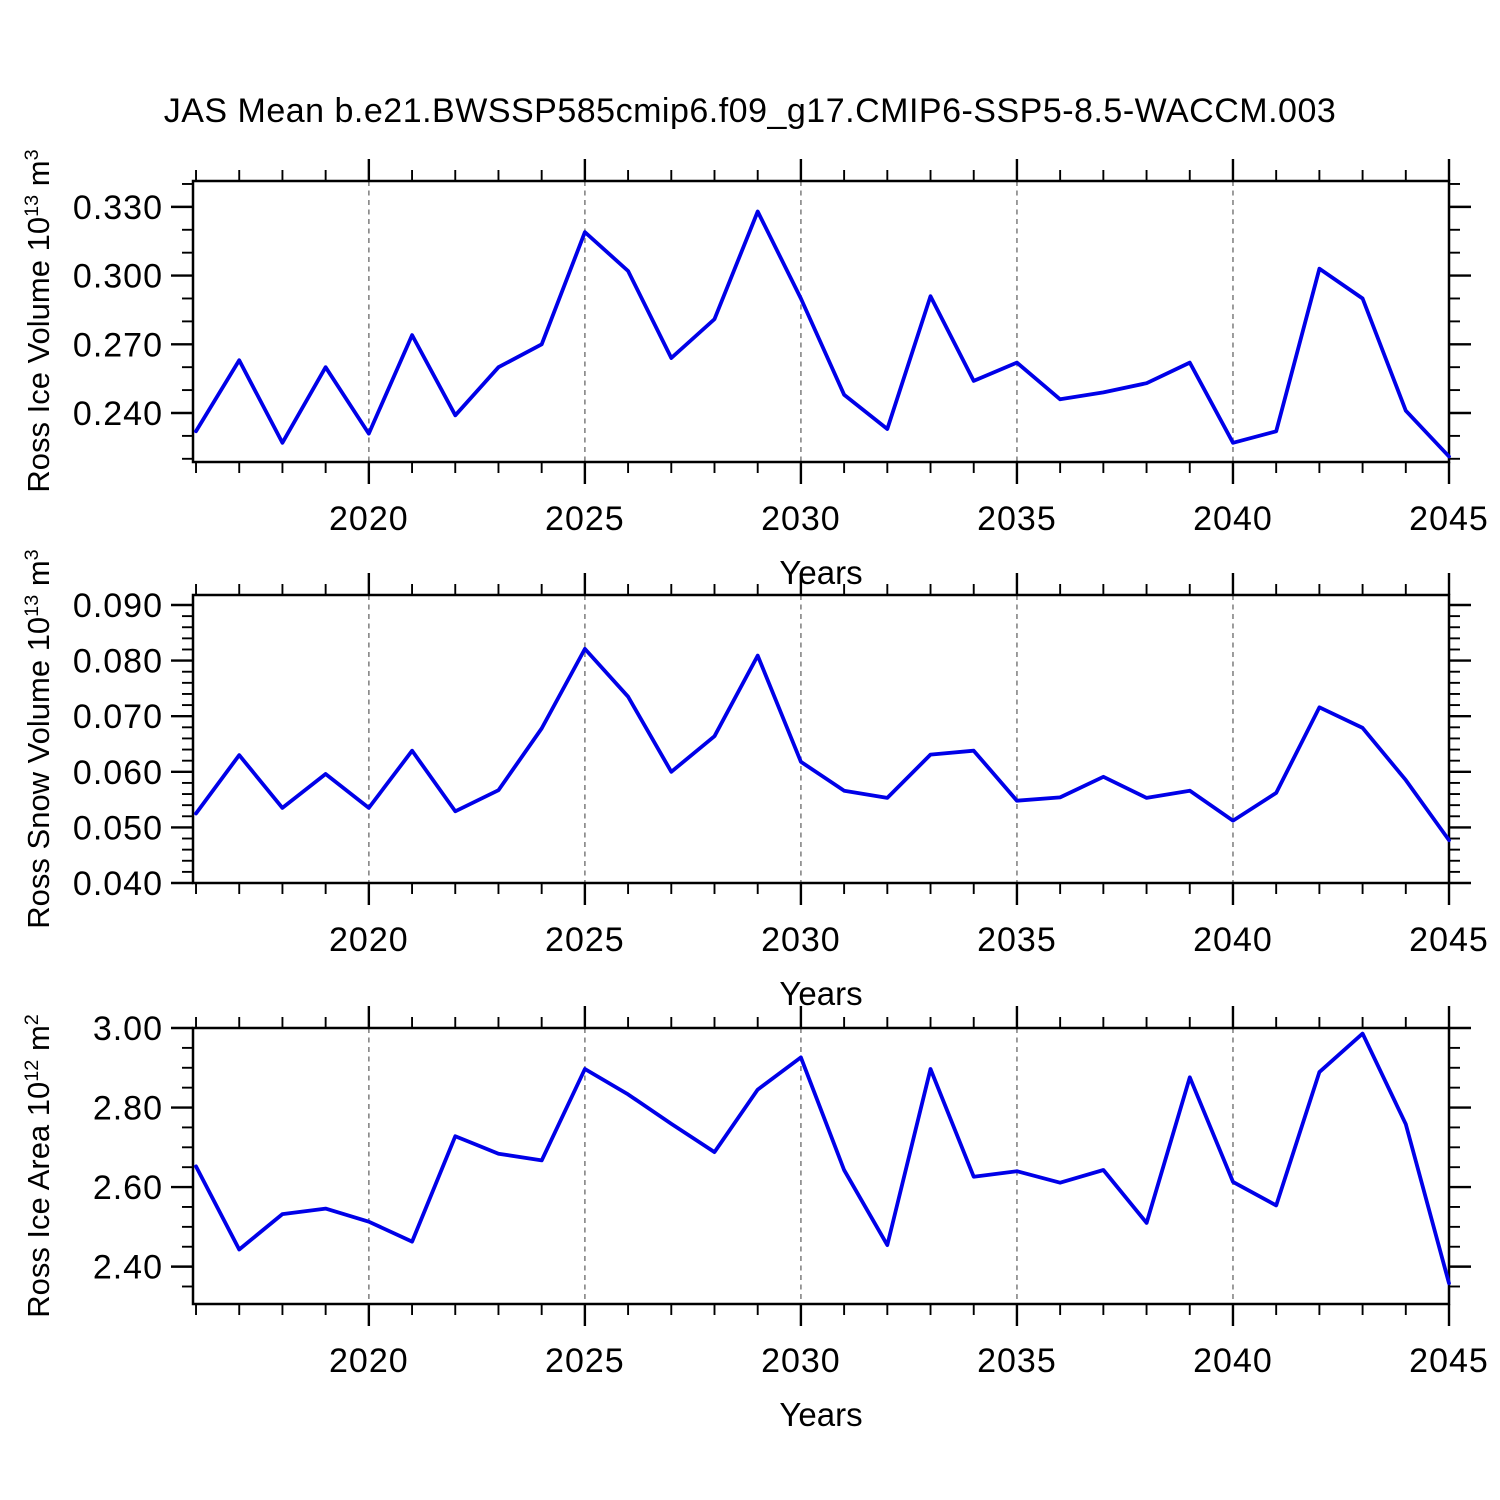 The image size is (1500, 1500). I want to click on y-tick-label: 0.050, so click(118, 828).